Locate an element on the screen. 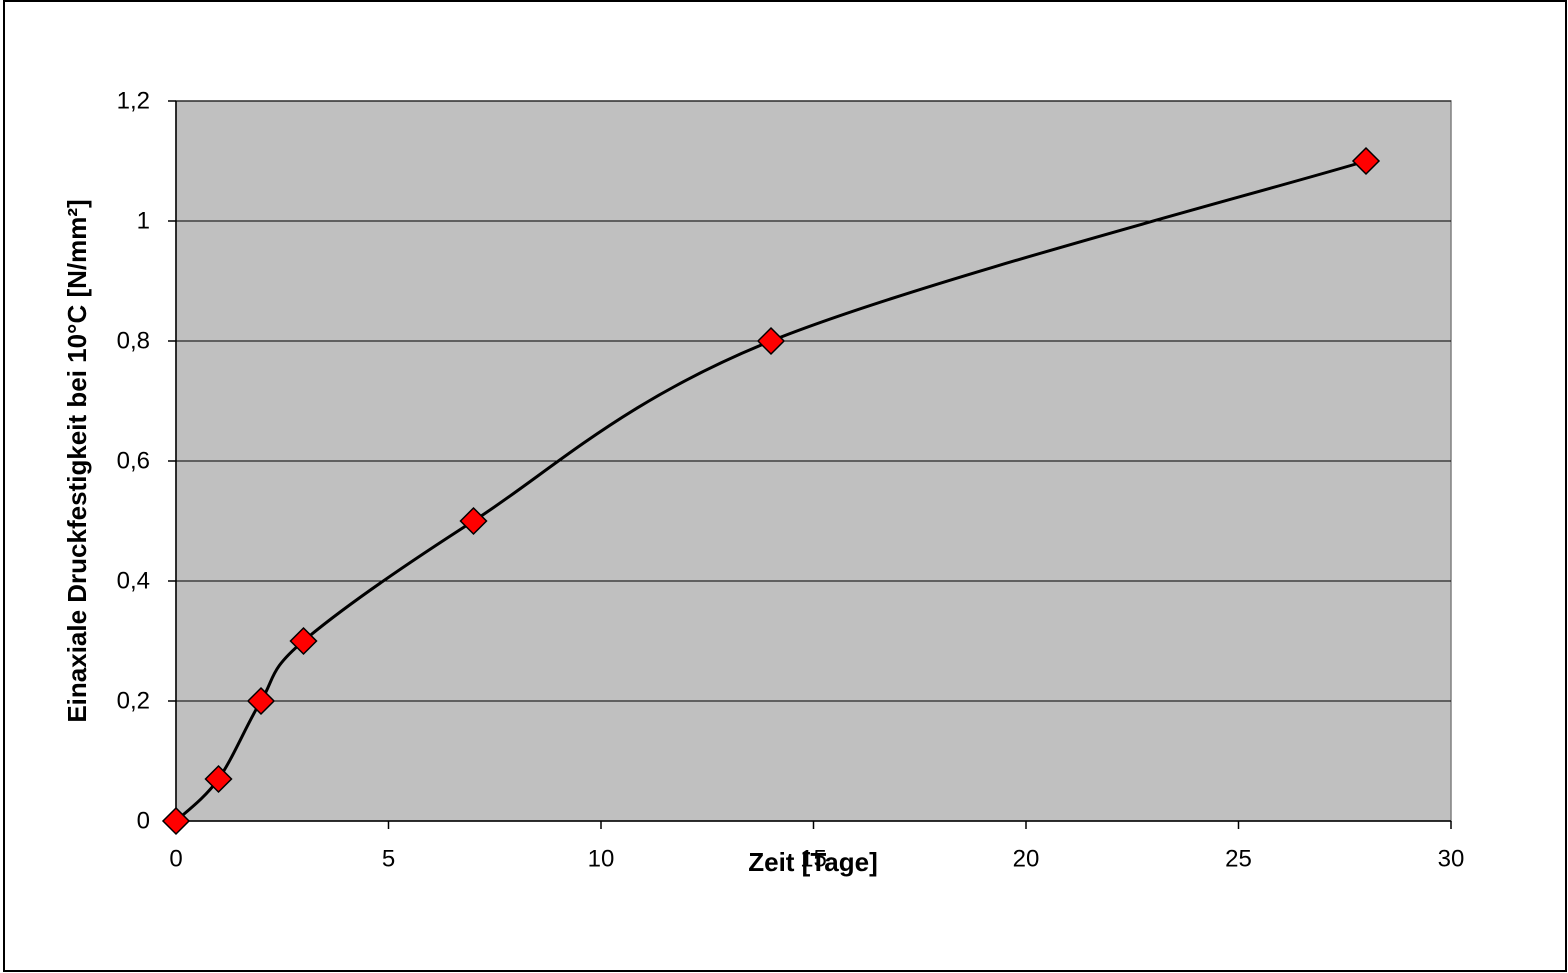 The width and height of the screenshot is (1568, 973). y-tick-label: 0,8 is located at coordinates (133, 341).